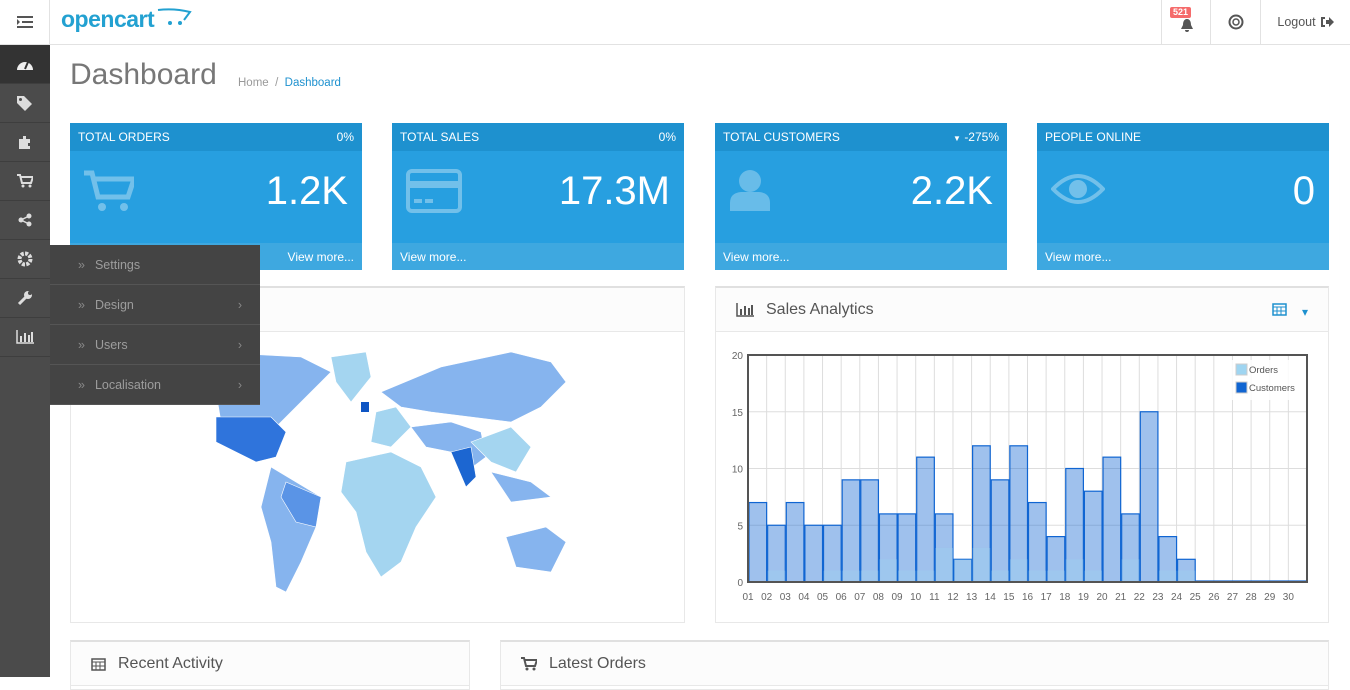 The height and width of the screenshot is (690, 1350). I want to click on sidebar-item-tools, so click(25, 298).